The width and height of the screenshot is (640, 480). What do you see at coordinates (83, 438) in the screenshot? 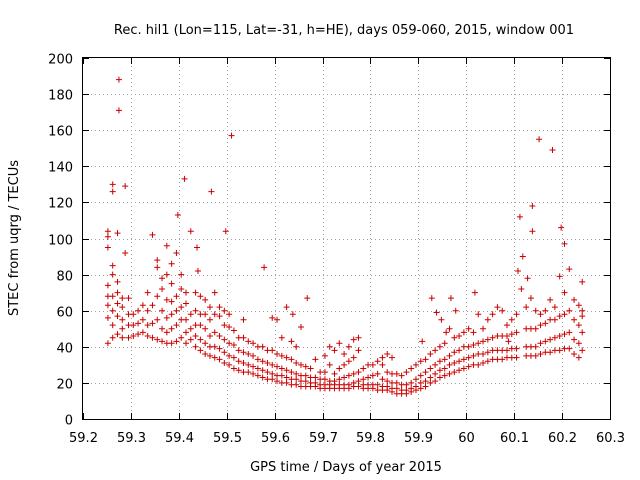
I see `x-tick-label: 59.2` at bounding box center [83, 438].